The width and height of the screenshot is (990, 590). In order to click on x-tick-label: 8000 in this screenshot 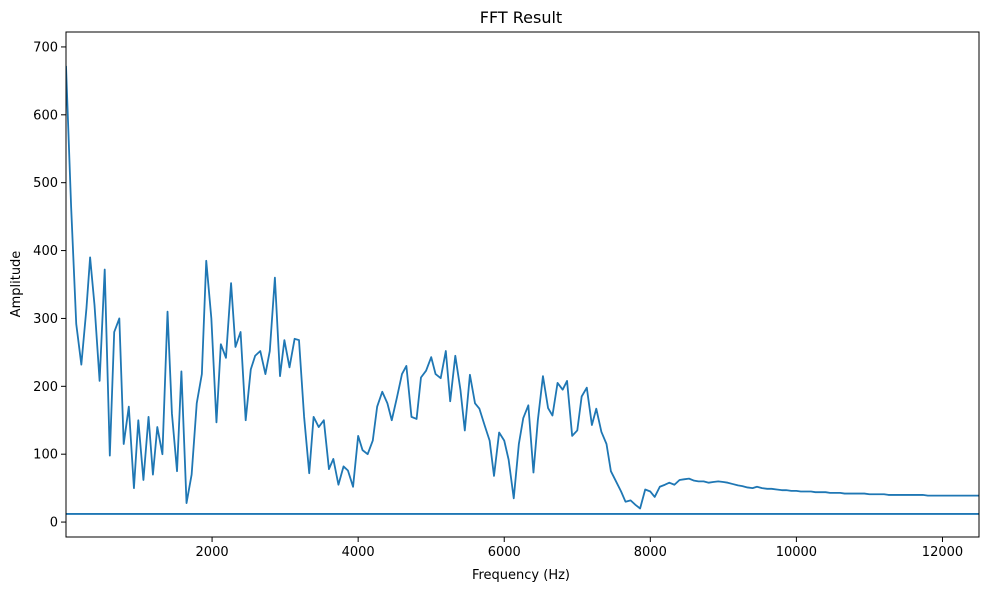, I will do `click(650, 552)`.